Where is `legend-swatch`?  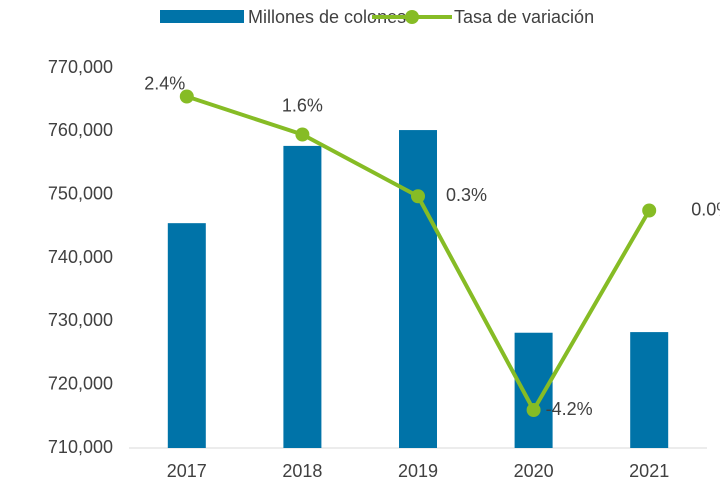 legend-swatch is located at coordinates (202, 16).